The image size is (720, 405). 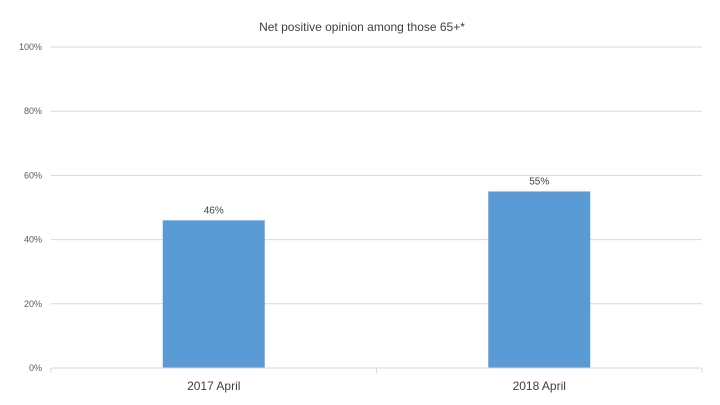 What do you see at coordinates (213, 386) in the screenshot?
I see `x-tick-label: 2017 April` at bounding box center [213, 386].